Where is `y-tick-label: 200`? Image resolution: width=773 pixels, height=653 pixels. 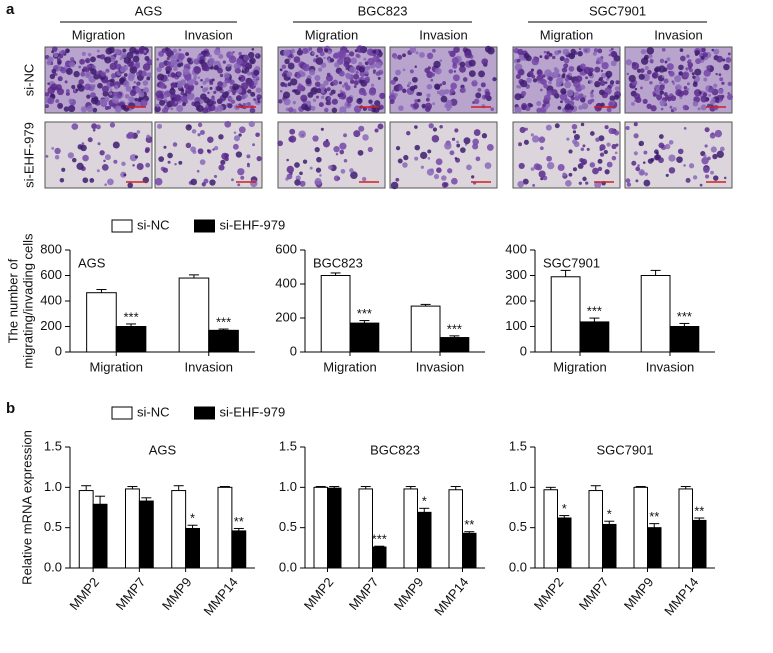
y-tick-label: 200 is located at coordinates (51, 325).